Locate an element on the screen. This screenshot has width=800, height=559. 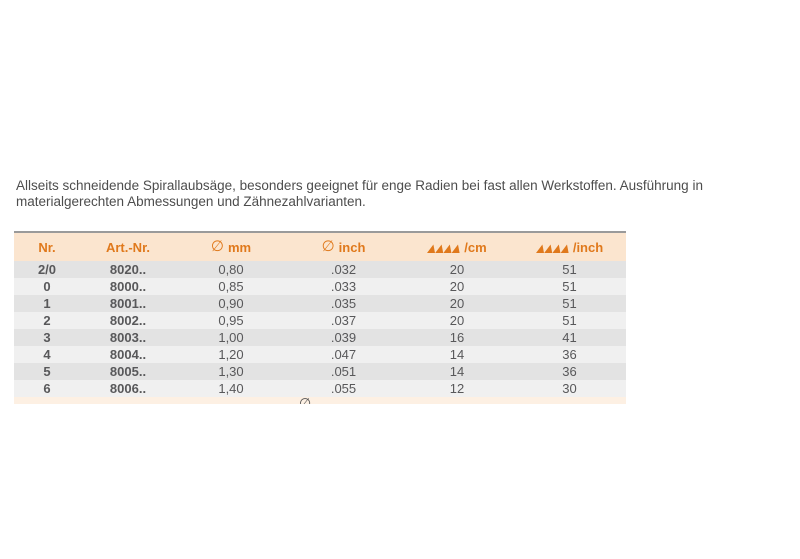
table-cell: 1,40 is located at coordinates (231, 388).